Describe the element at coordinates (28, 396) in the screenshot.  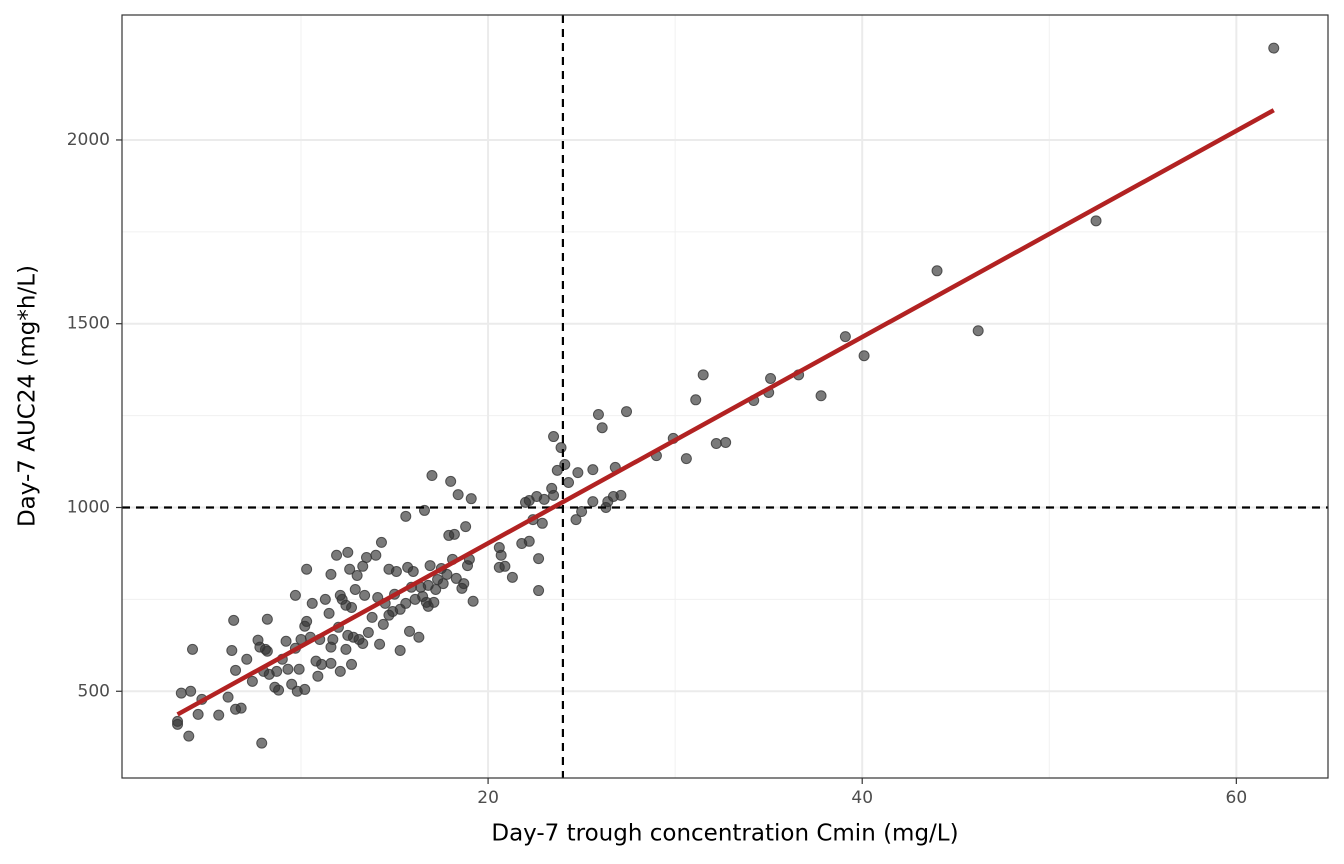
I see `y-axis-title: Day-7 AUC24 (mg*h/L)` at that location.